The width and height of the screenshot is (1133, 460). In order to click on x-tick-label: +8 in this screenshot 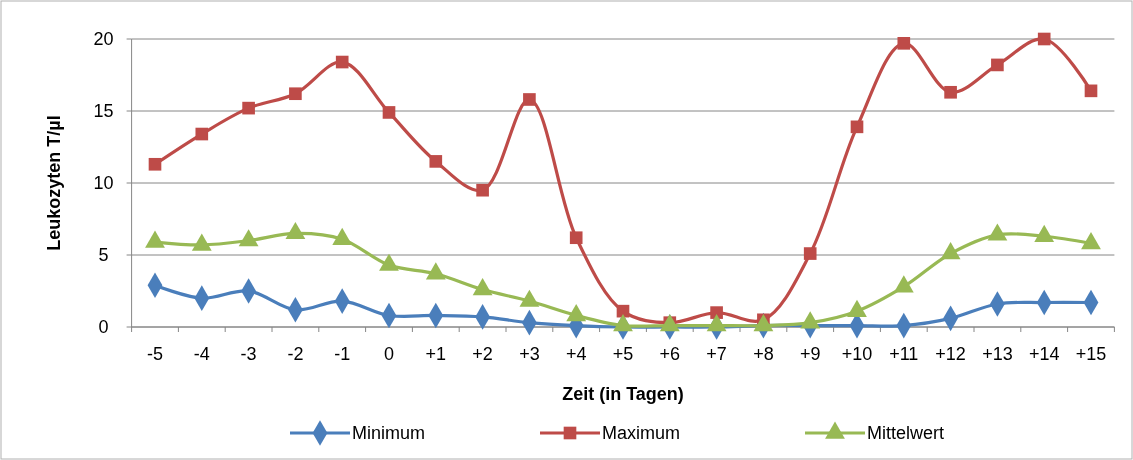, I will do `click(763, 354)`.